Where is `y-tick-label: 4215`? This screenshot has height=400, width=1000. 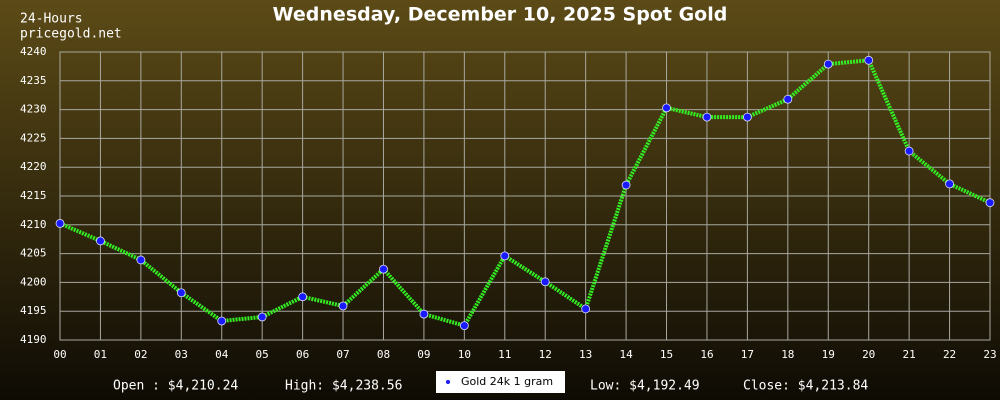
y-tick-label: 4215 is located at coordinates (33, 195).